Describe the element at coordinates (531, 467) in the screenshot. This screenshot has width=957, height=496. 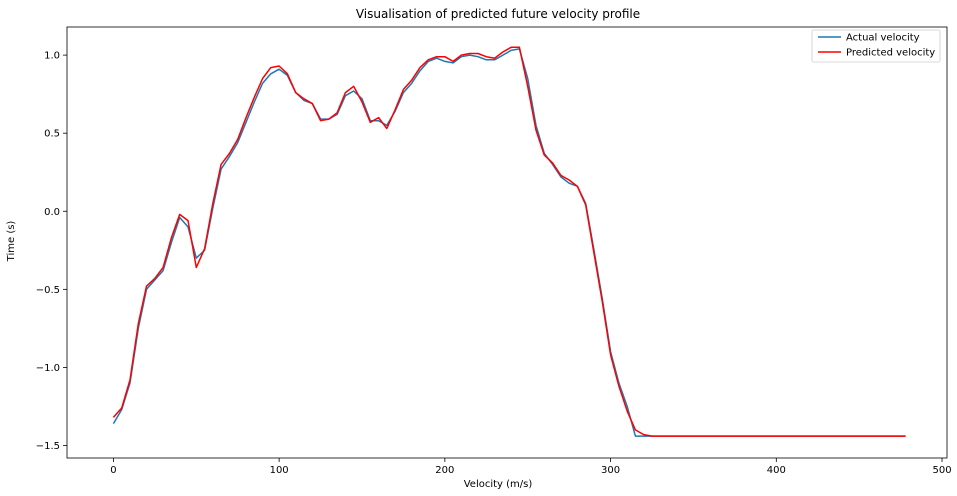
I see `x-axis: 0 100 200 300 400 500` at that location.